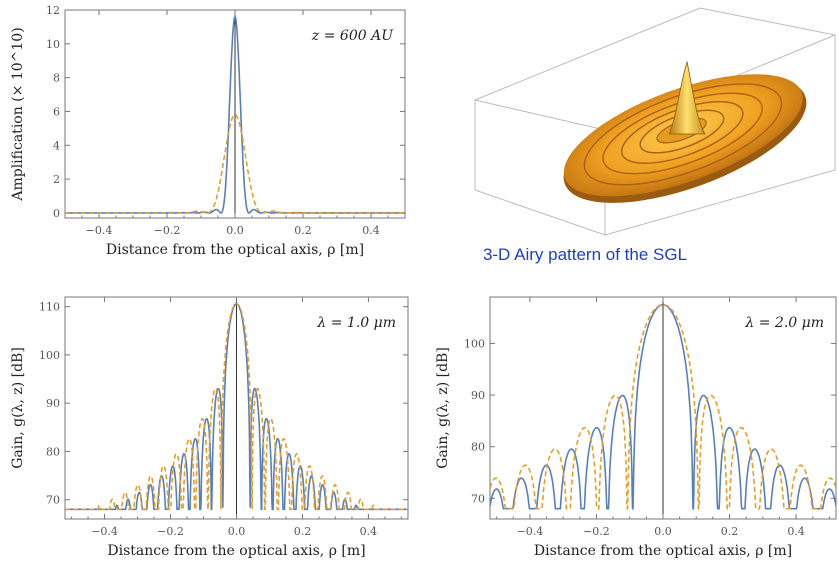 This screenshot has height=565, width=839. Describe the element at coordinates (352, 36) in the screenshot. I see `chart-annotation: z = 600 AU` at that location.